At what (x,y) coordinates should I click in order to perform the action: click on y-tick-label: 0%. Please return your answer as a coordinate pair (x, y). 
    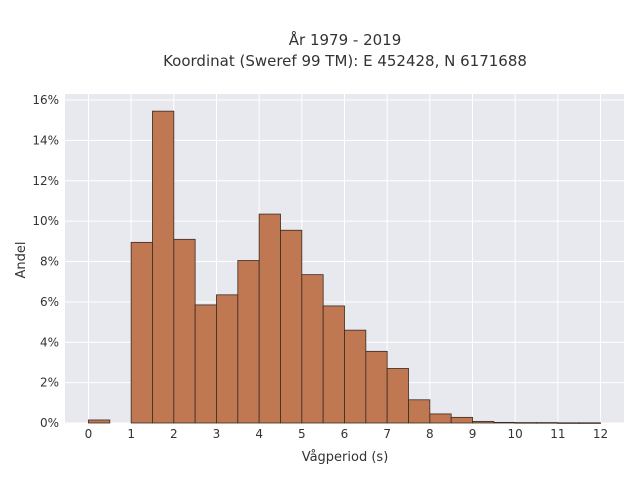
    Looking at the image, I should click on (49, 423).